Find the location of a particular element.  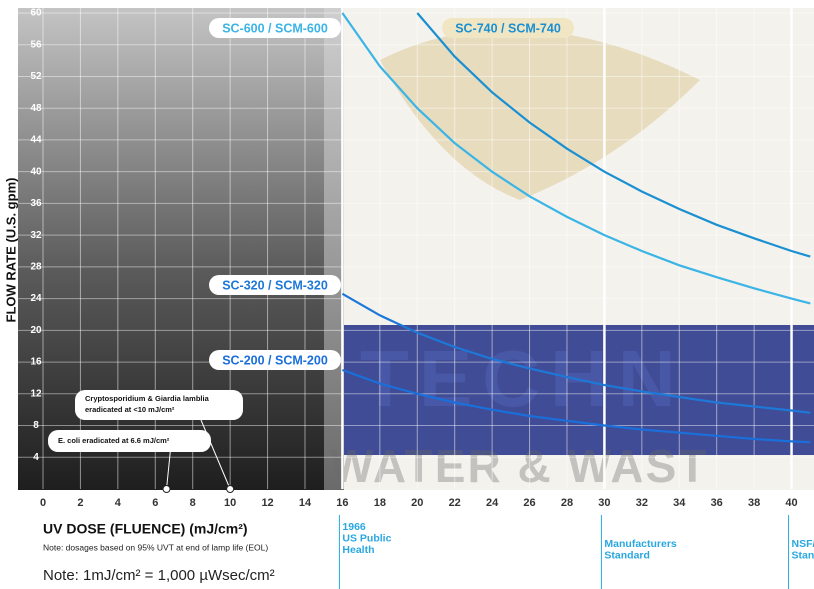

y-tick-label: 4 is located at coordinates (36, 457).